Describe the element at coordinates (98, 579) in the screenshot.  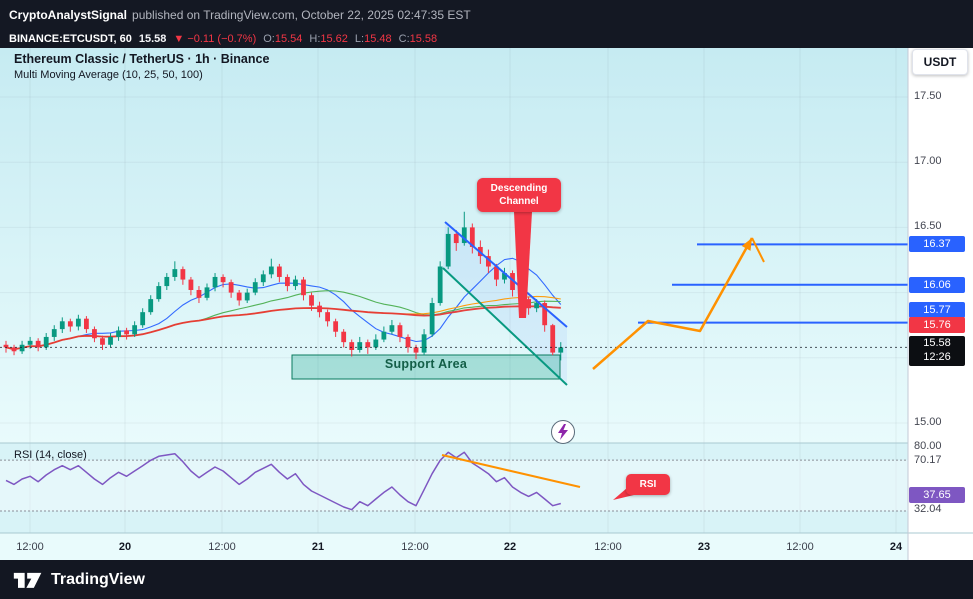
I see `tradingview-brand: TradingView` at that location.